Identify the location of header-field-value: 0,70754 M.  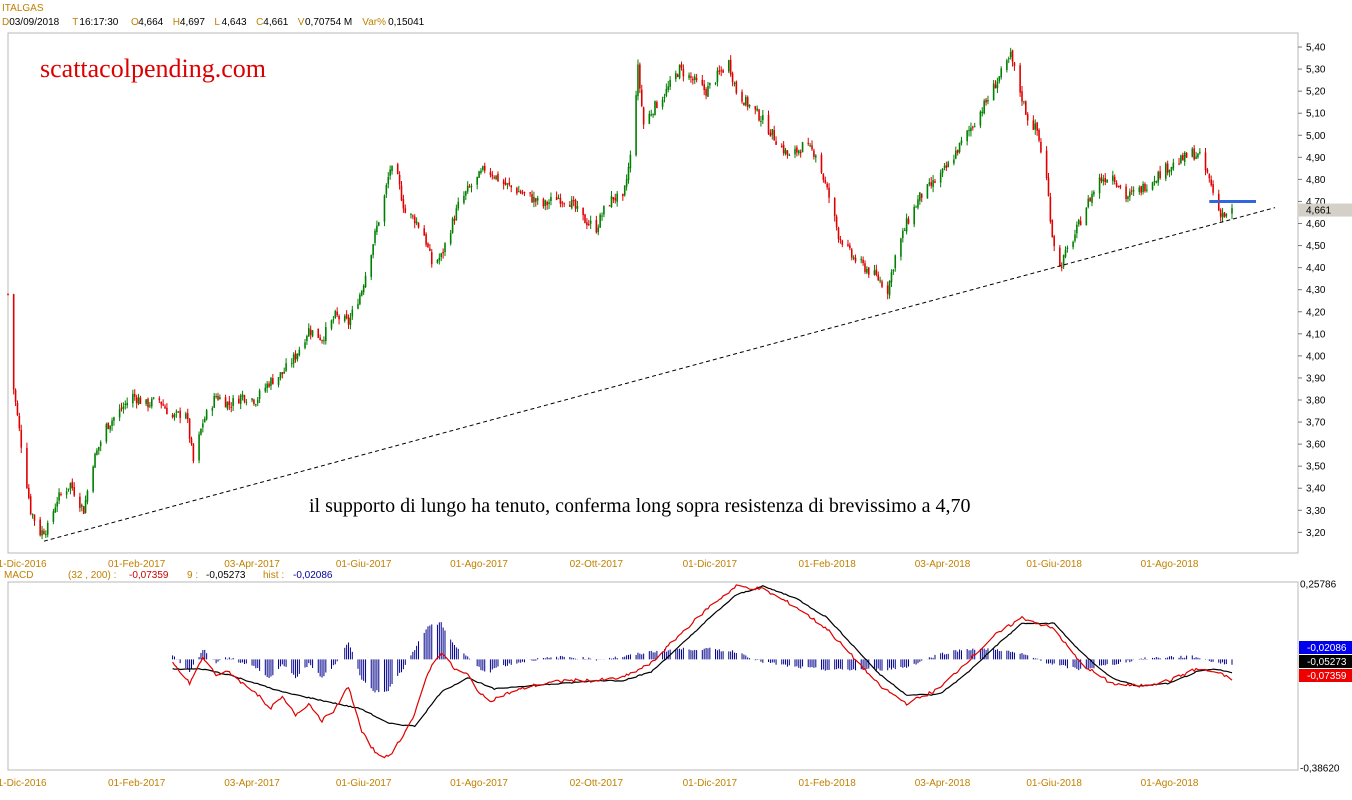
(328, 22).